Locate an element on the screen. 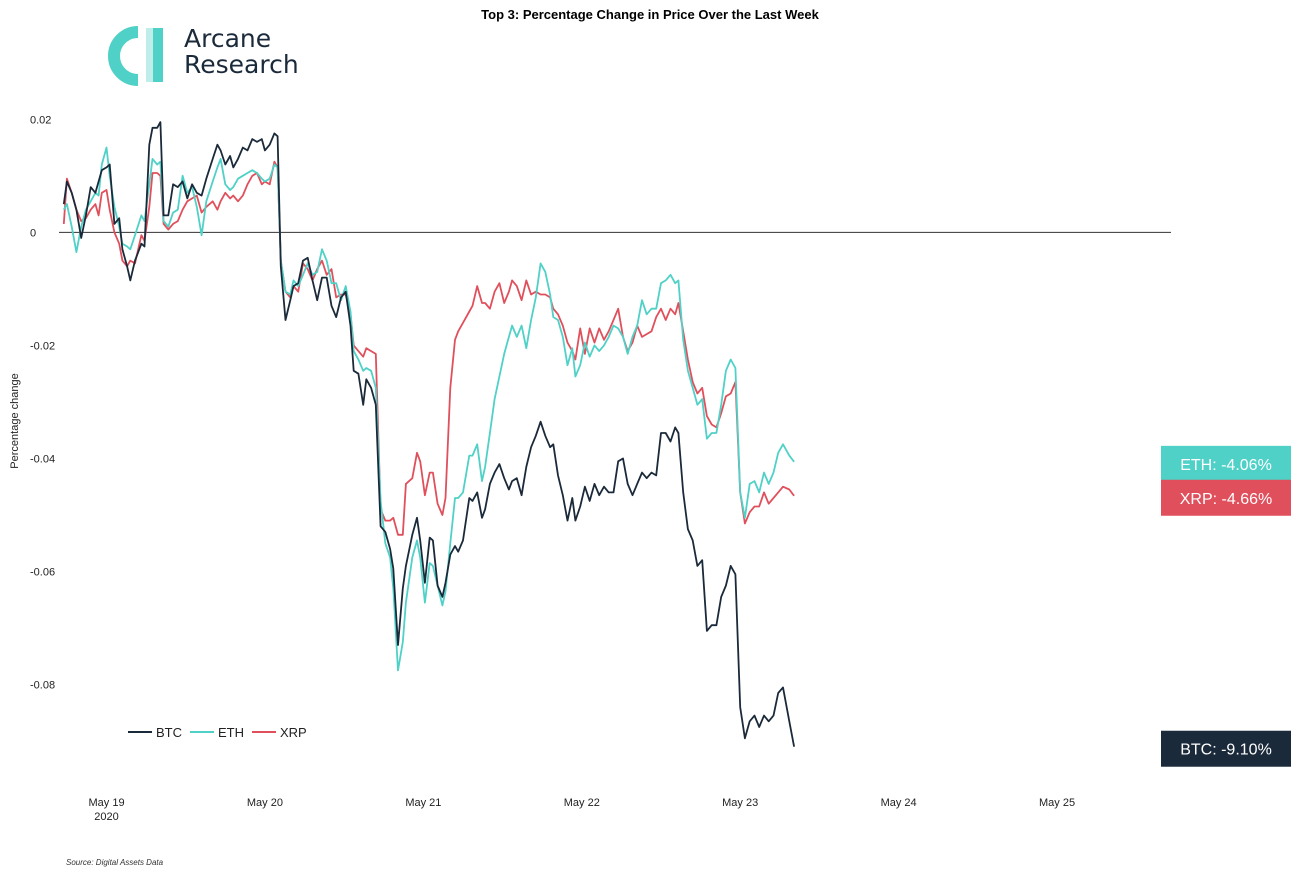 The width and height of the screenshot is (1315, 881). end-label-eth: ETH: -4.06% is located at coordinates (1226, 463).